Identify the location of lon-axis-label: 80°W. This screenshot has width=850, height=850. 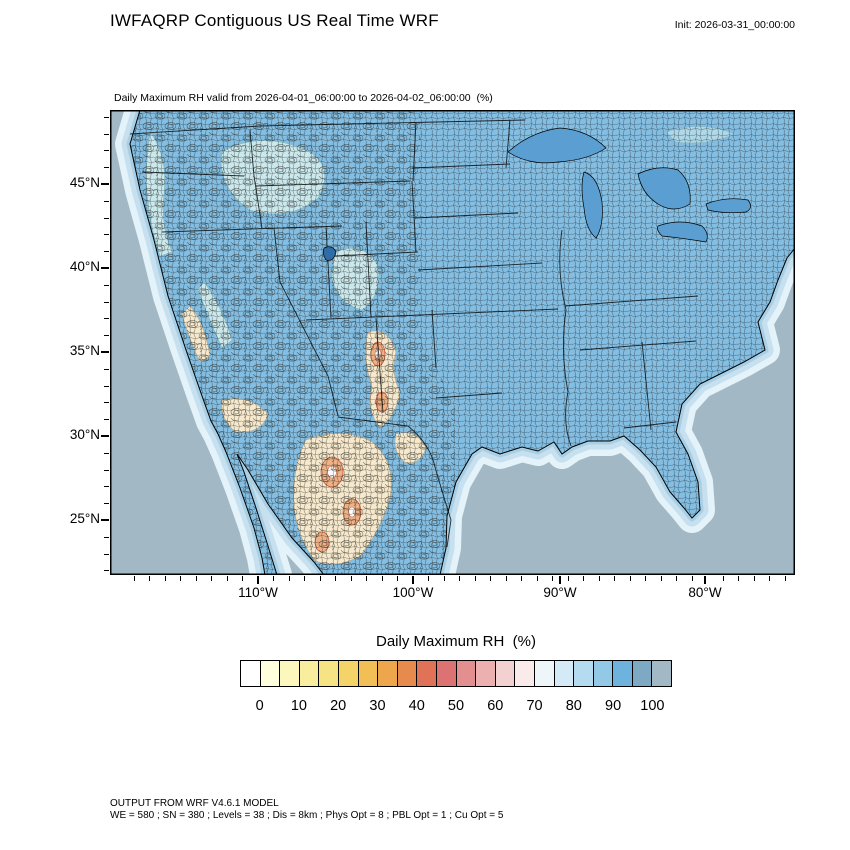
(705, 592).